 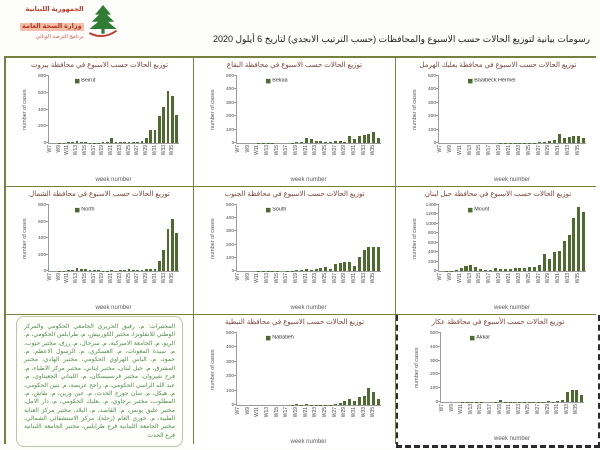 What do you see at coordinates (93, 150) in the screenshot?
I see `x-tick-label: W17` at bounding box center [93, 150].